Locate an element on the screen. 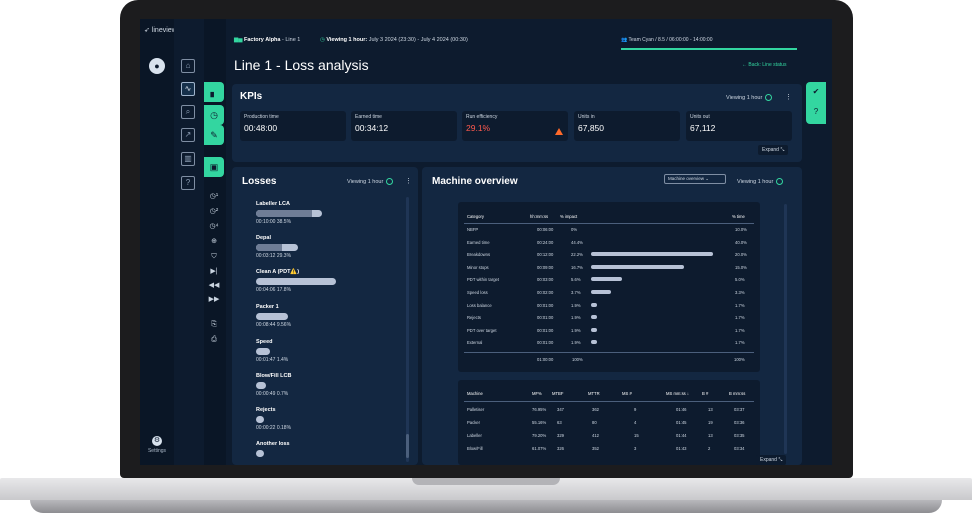 The width and height of the screenshot is (972, 513). table-row: Palletiser 76.95% 347 362 9 01:46 13 03:37 is located at coordinates (609, 409).